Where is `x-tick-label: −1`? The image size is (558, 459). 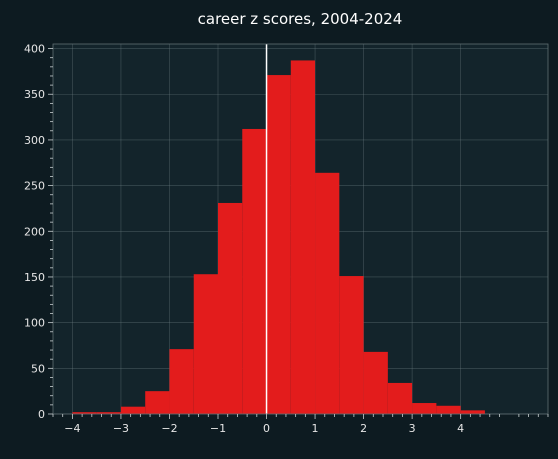 x-tick-label: −1 is located at coordinates (218, 428).